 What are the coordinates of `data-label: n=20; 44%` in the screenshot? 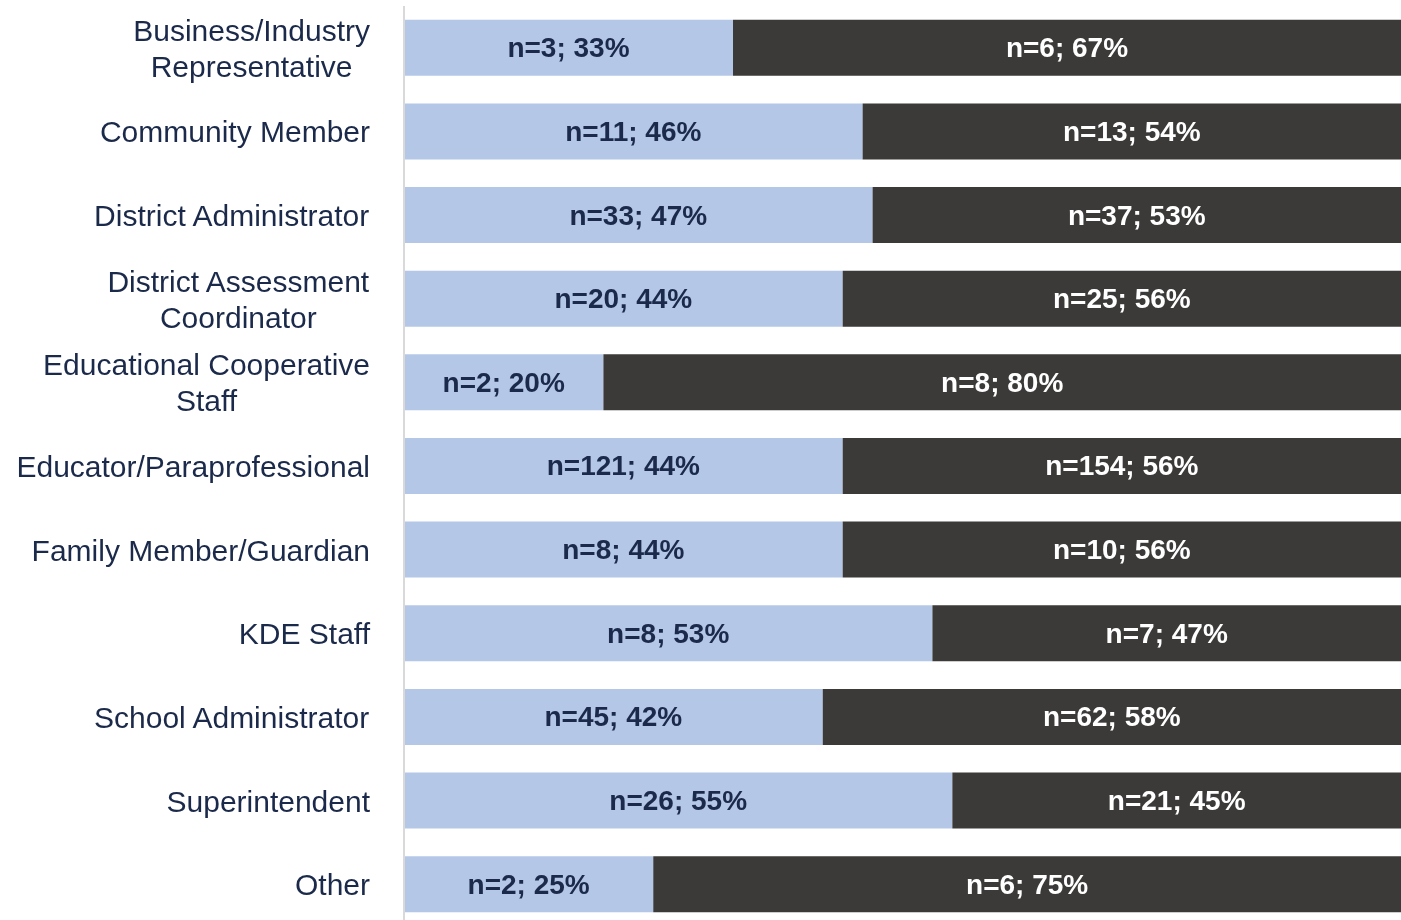 It's located at (623, 299).